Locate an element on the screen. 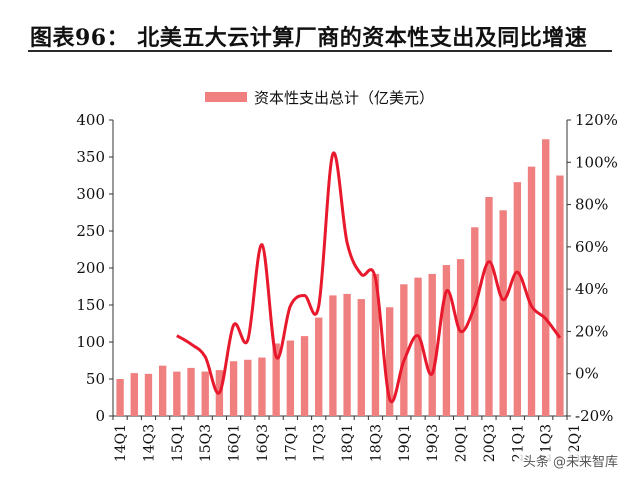  right-tick-label: 80% is located at coordinates (591, 205).